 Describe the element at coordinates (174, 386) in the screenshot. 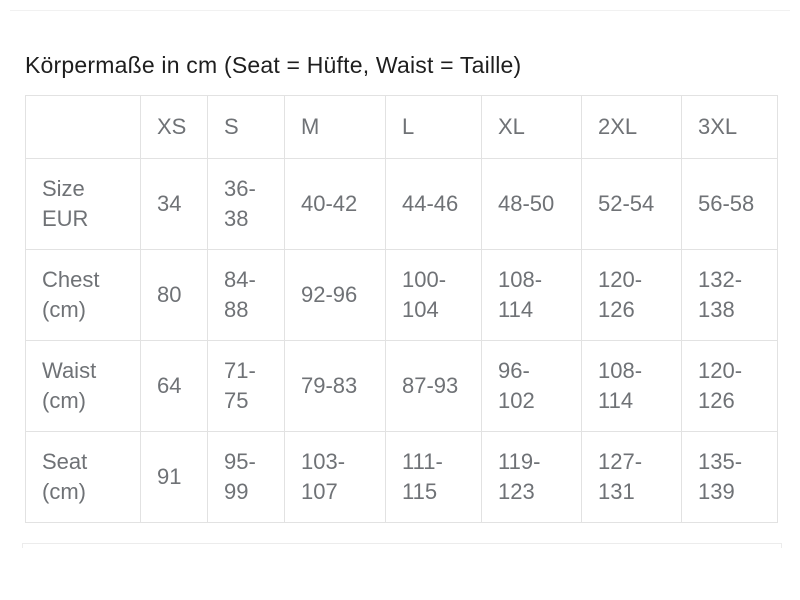

I see `size-value-cell: 64` at that location.